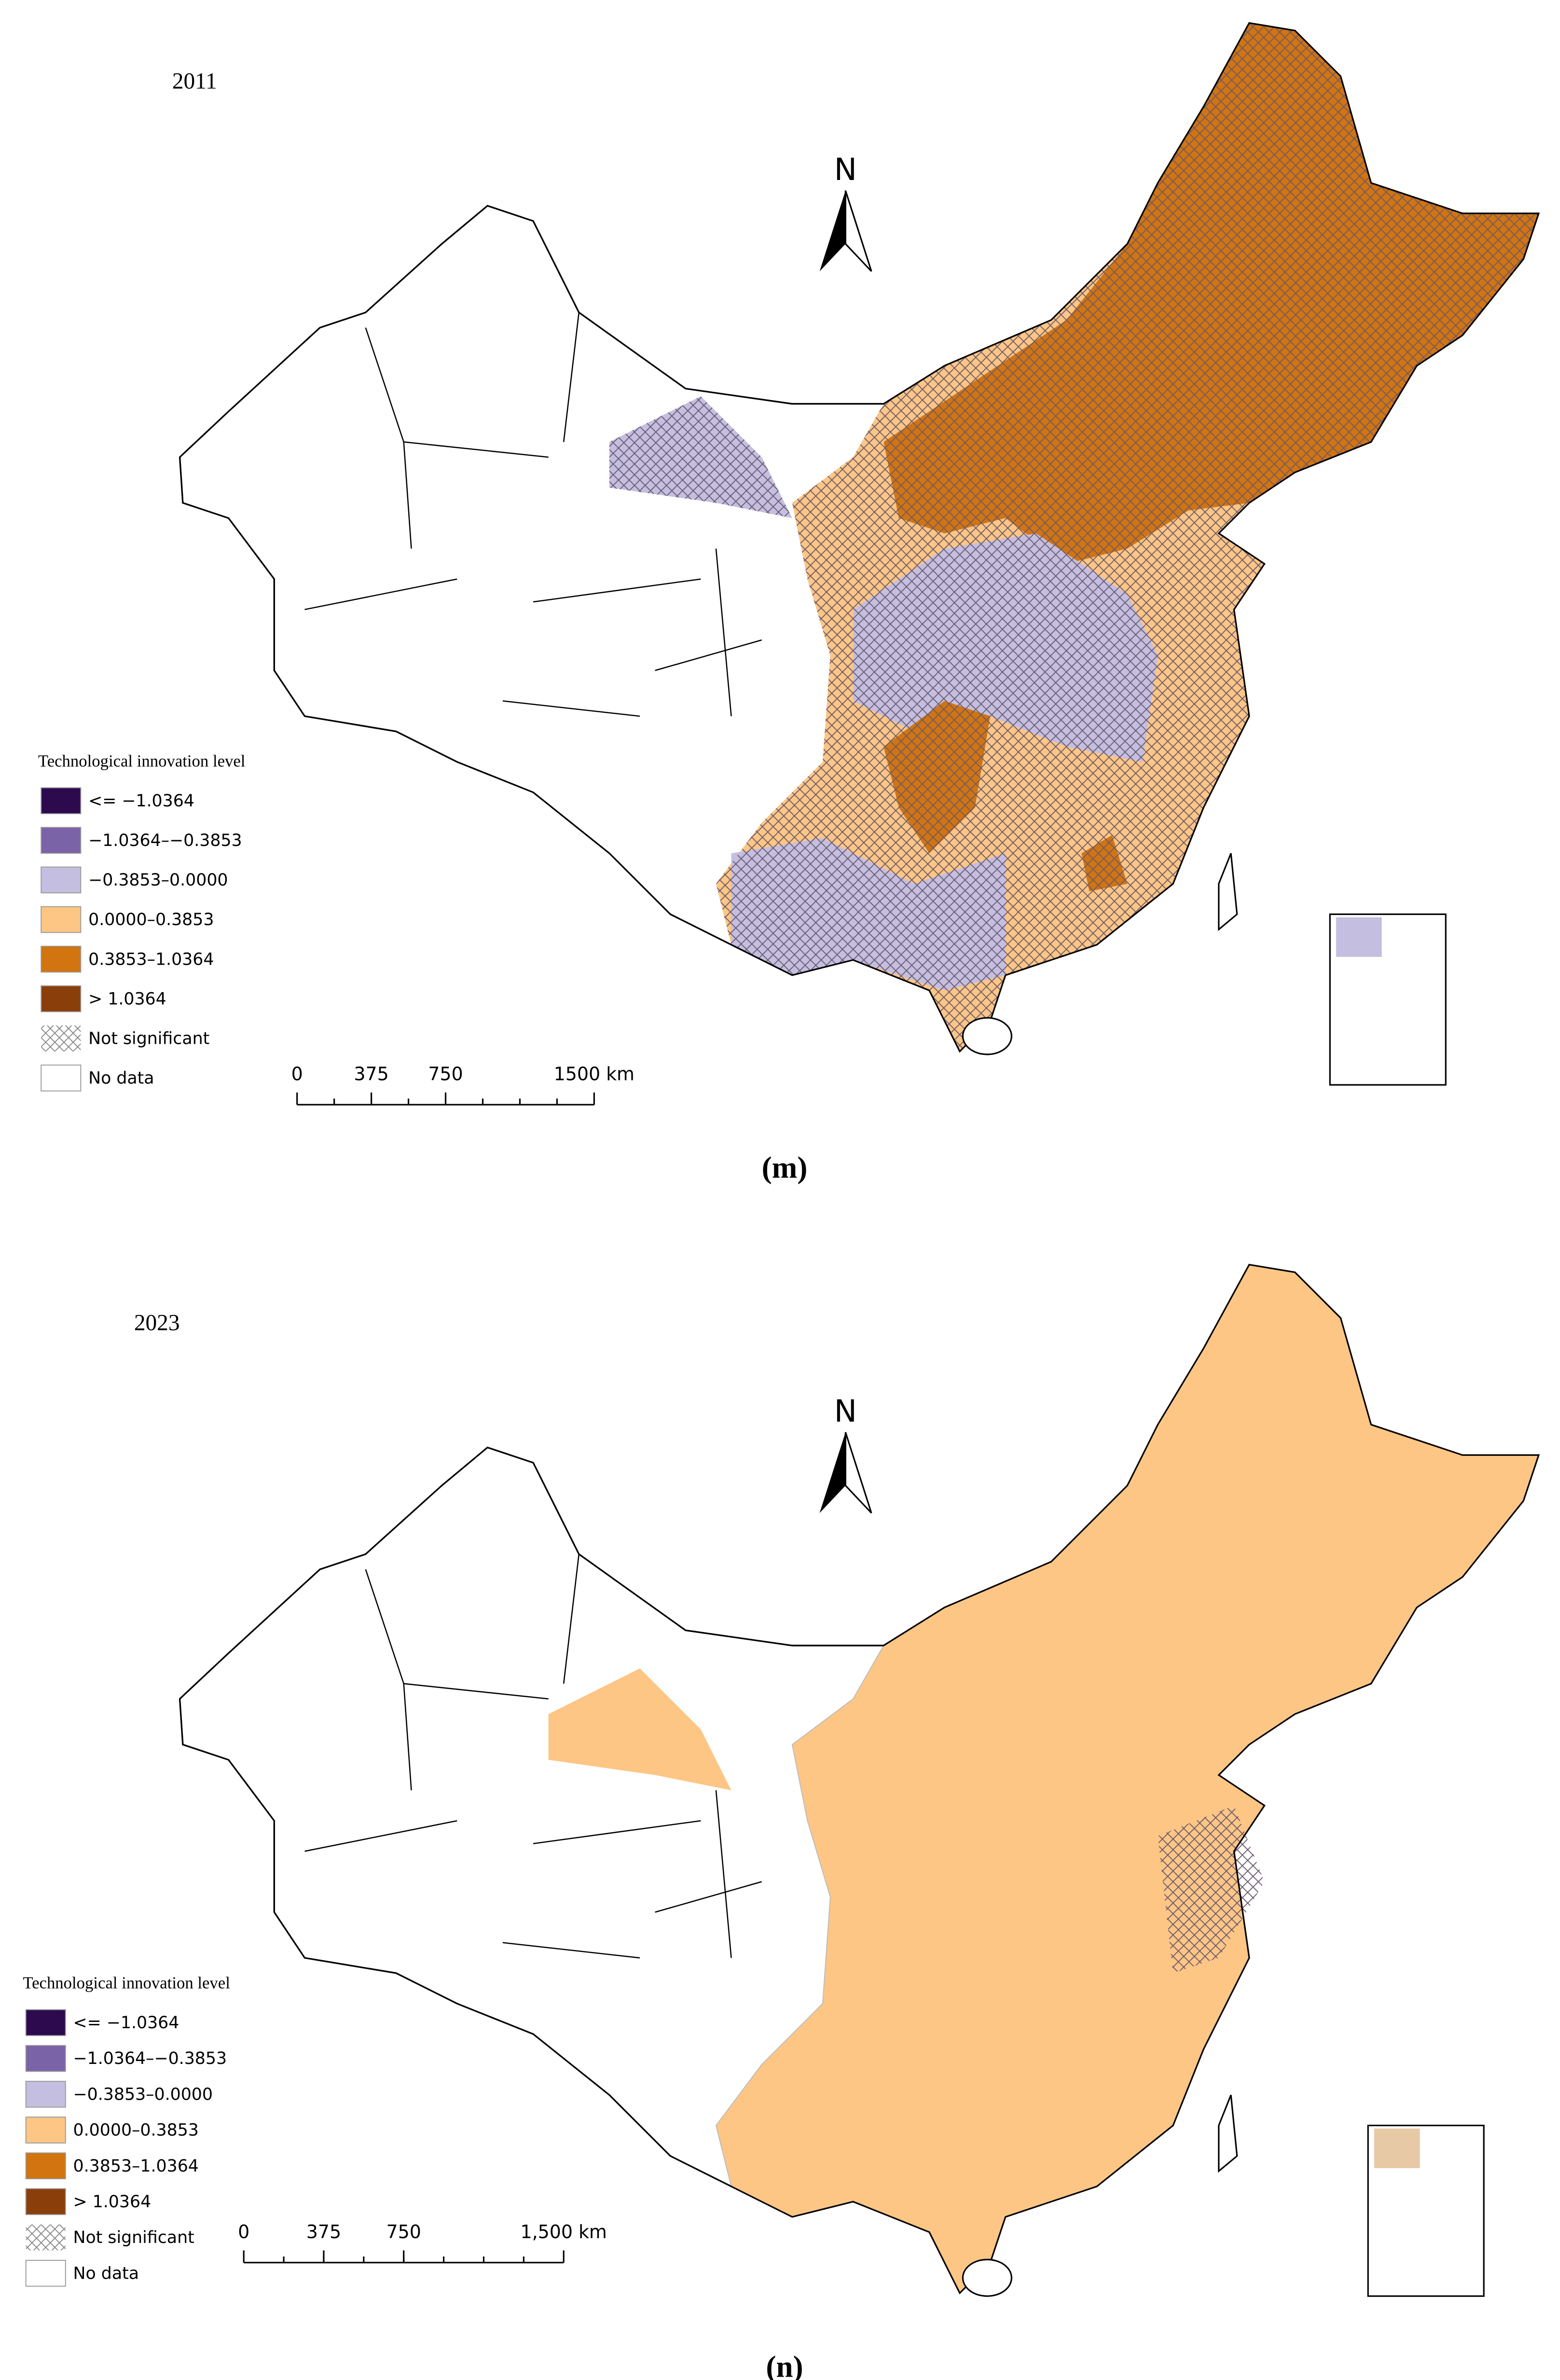 The image size is (1560, 2380). What do you see at coordinates (595, 1075) in the screenshot?
I see `scale-label: 1500 km` at bounding box center [595, 1075].